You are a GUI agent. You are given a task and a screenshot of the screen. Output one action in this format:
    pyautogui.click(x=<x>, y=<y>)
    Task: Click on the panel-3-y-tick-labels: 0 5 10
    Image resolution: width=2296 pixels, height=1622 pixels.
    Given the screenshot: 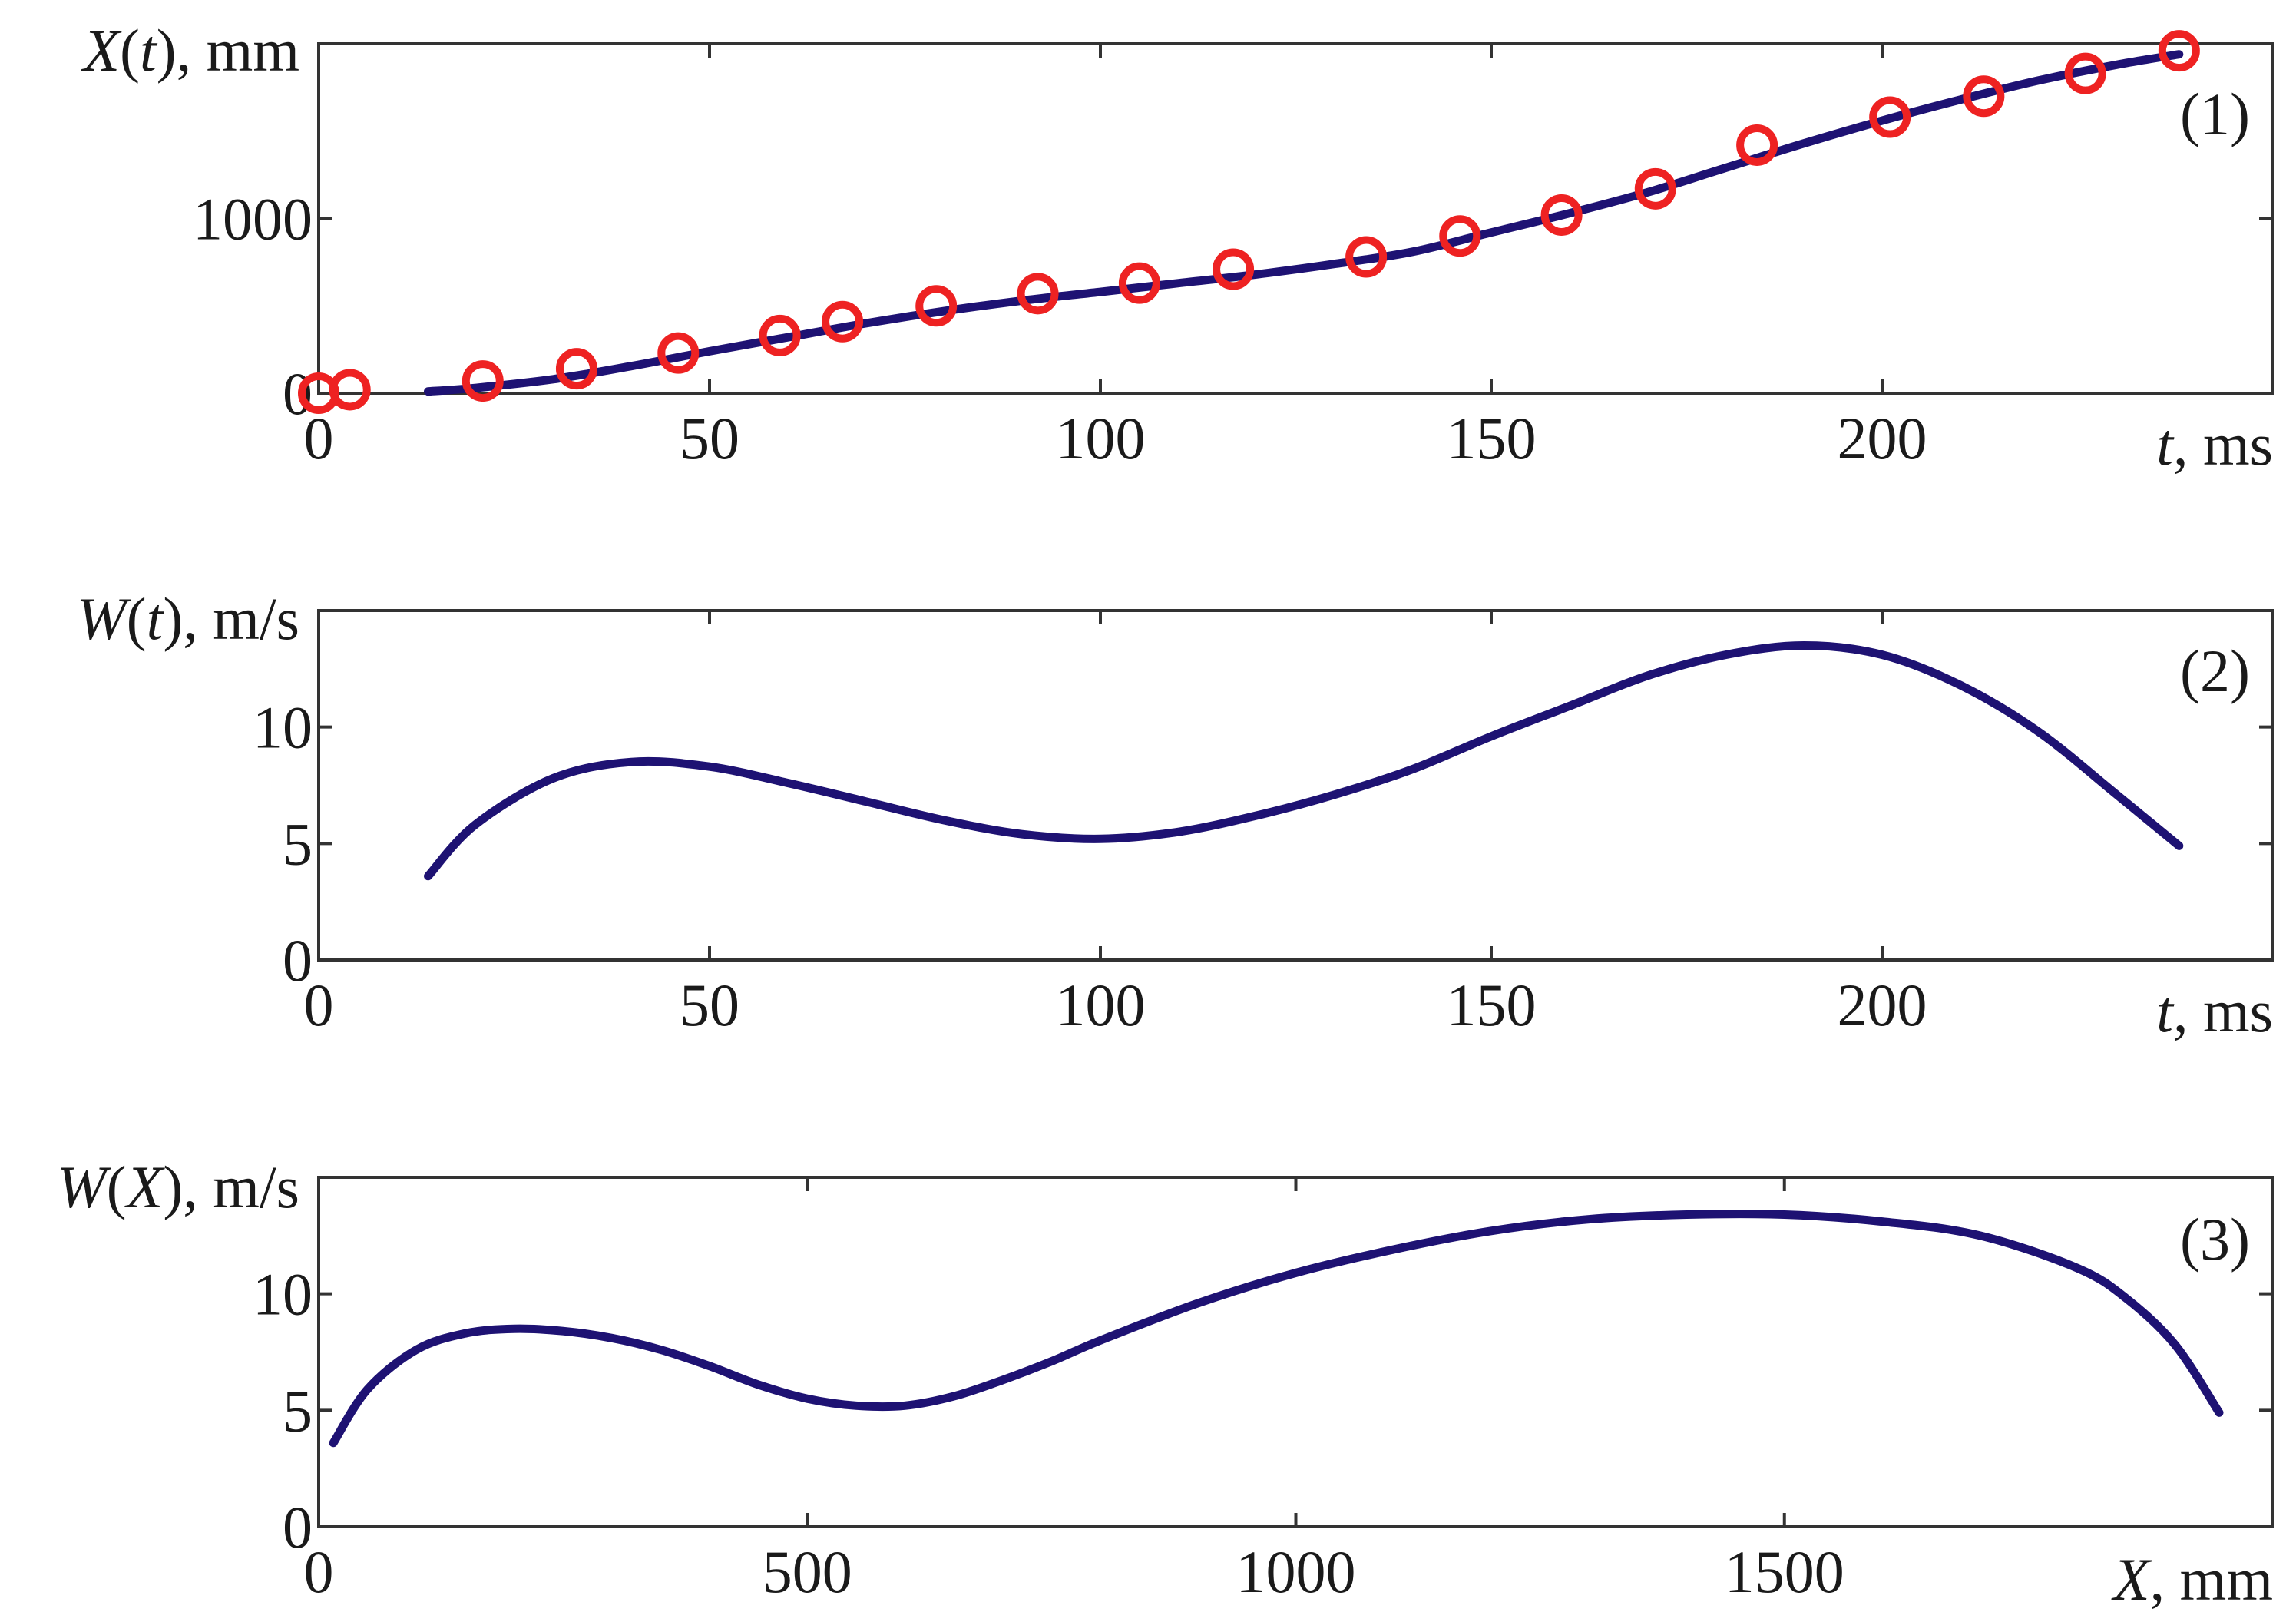 What is the action you would take?
    pyautogui.click(x=283, y=1411)
    